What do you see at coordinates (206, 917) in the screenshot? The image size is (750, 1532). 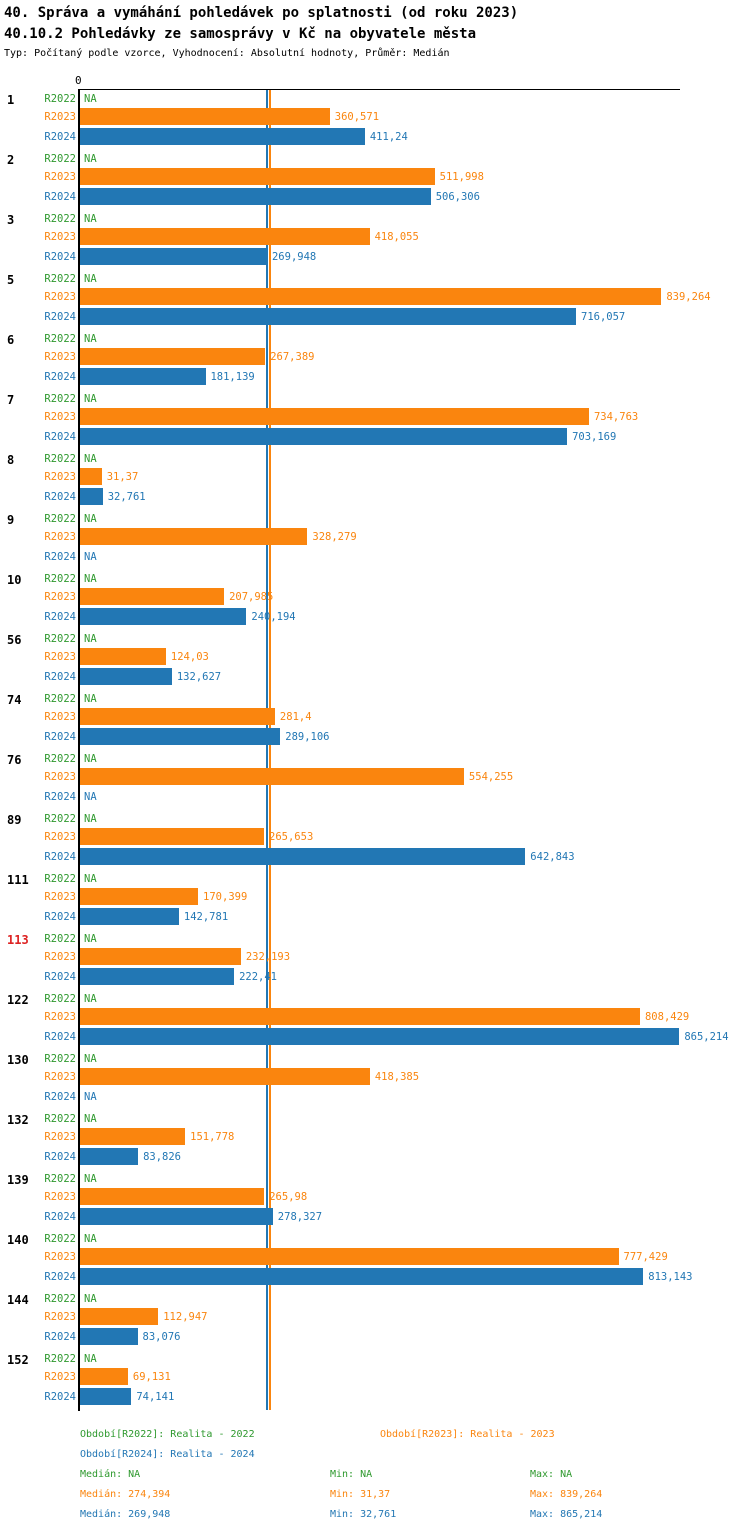 I see `value-label-r2024: 142,781` at bounding box center [206, 917].